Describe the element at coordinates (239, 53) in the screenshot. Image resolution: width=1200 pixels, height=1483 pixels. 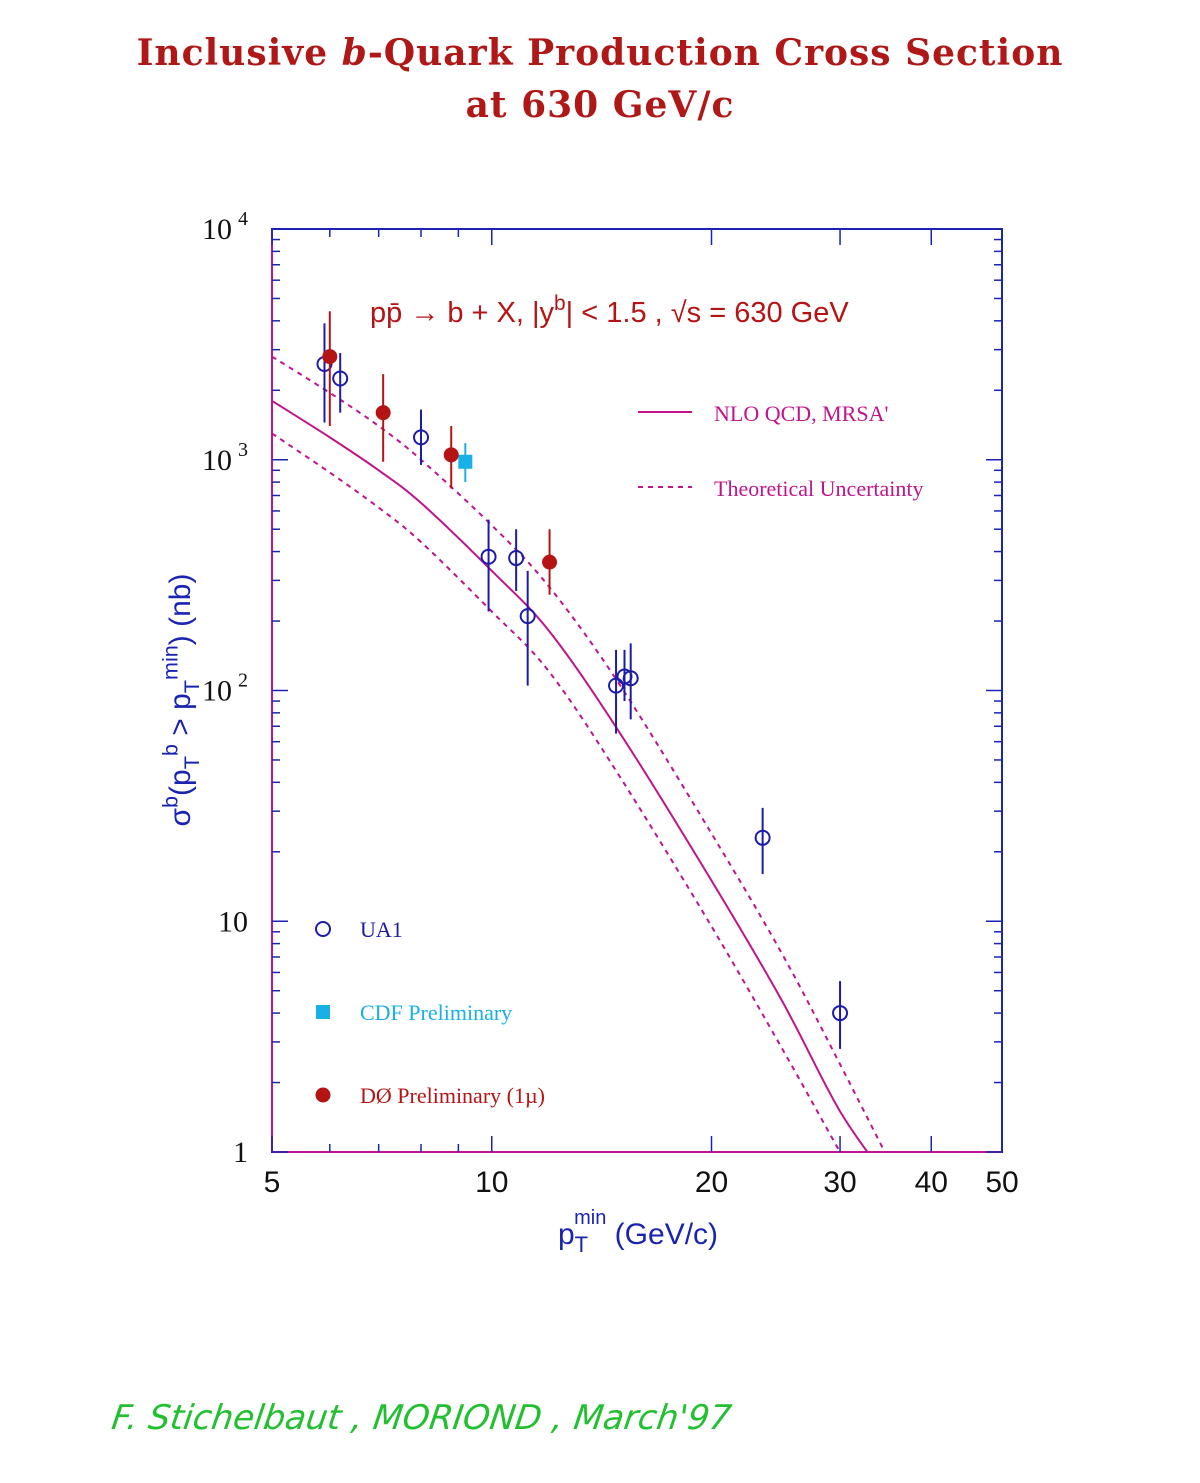
I see `title-part-a: Inclusive` at that location.